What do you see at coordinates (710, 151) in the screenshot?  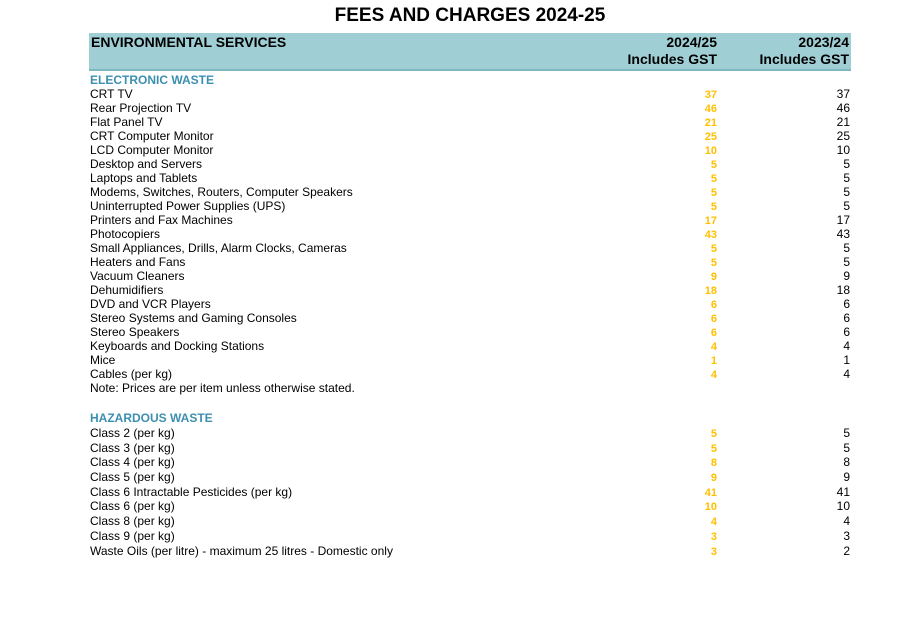 I see `fee-2024-25: 10` at bounding box center [710, 151].